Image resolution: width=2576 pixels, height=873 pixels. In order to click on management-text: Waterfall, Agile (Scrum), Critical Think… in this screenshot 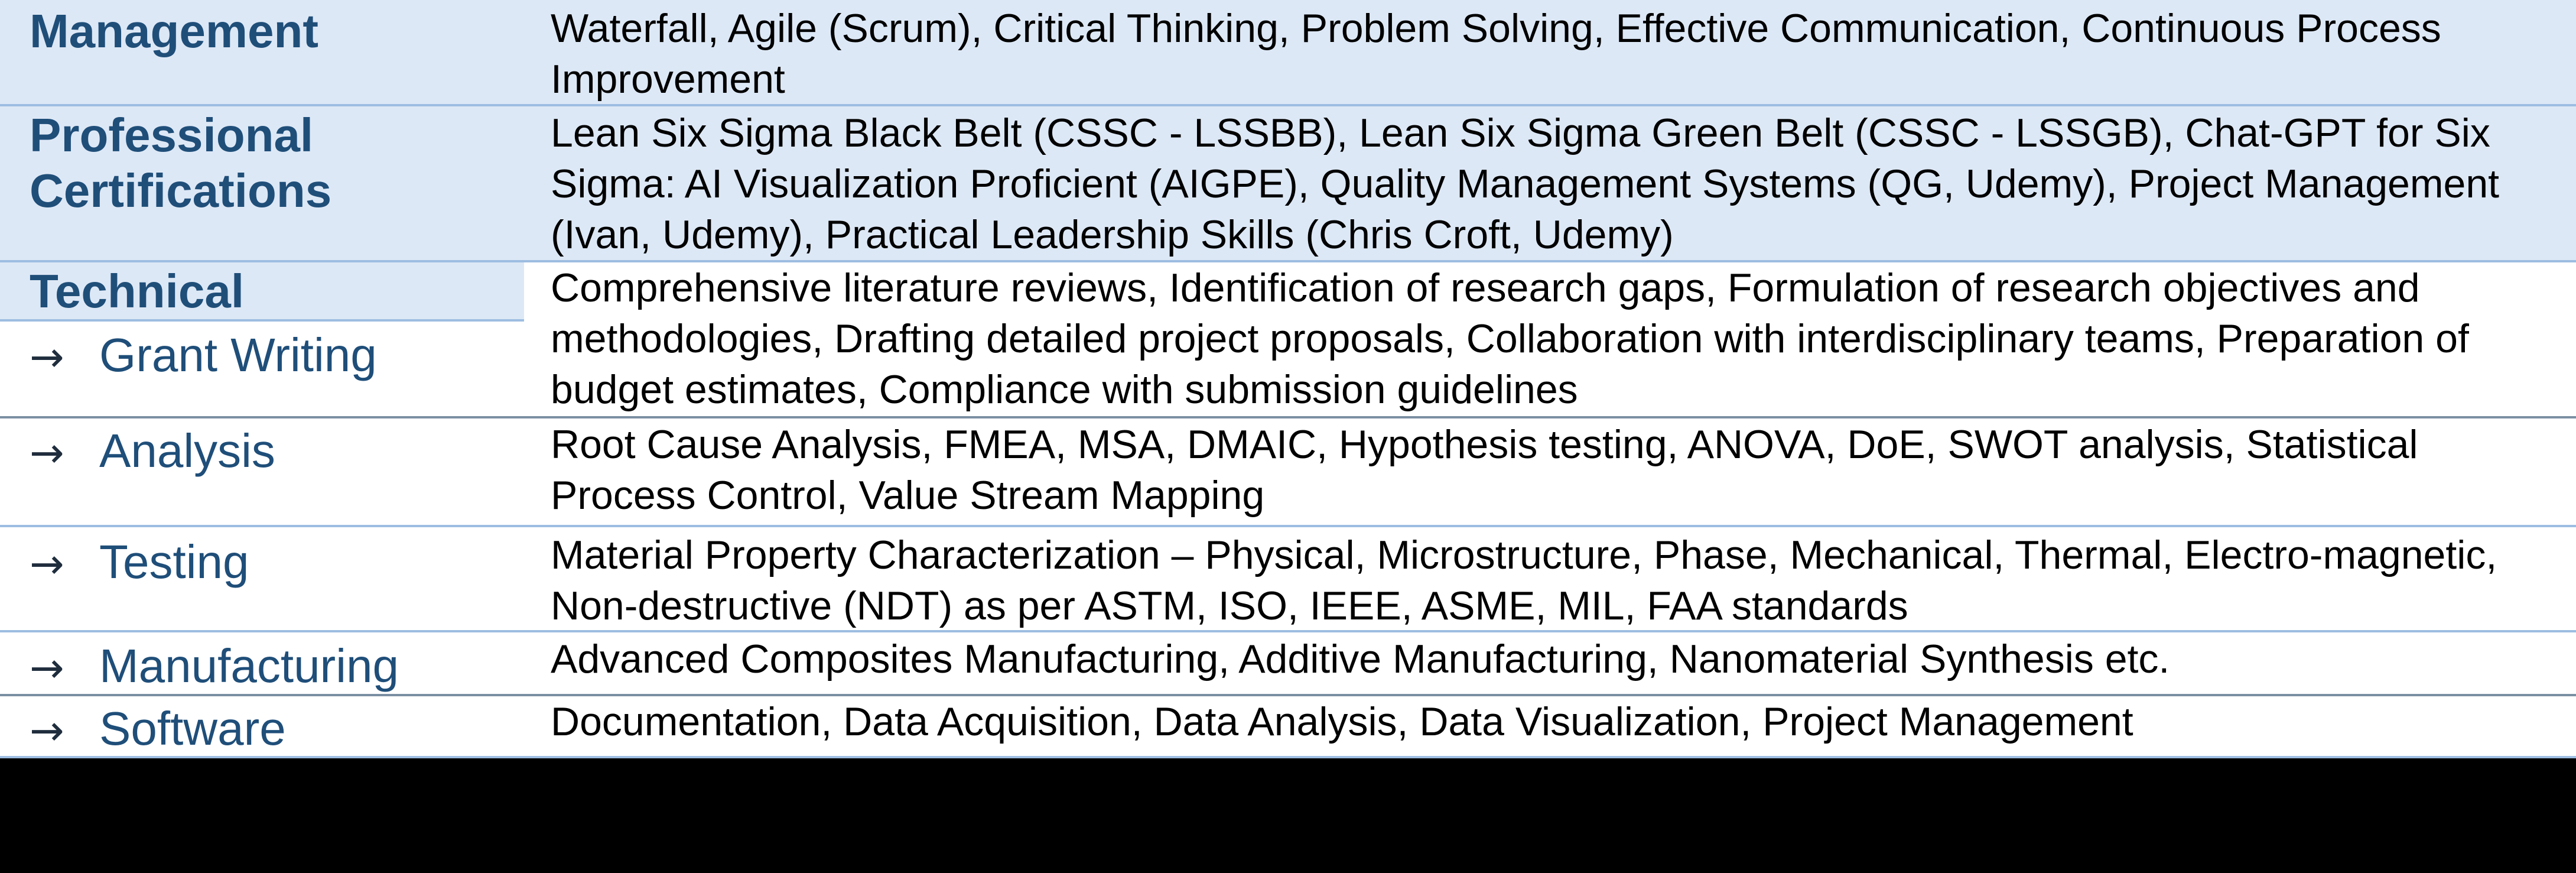, I will do `click(1496, 54)`.